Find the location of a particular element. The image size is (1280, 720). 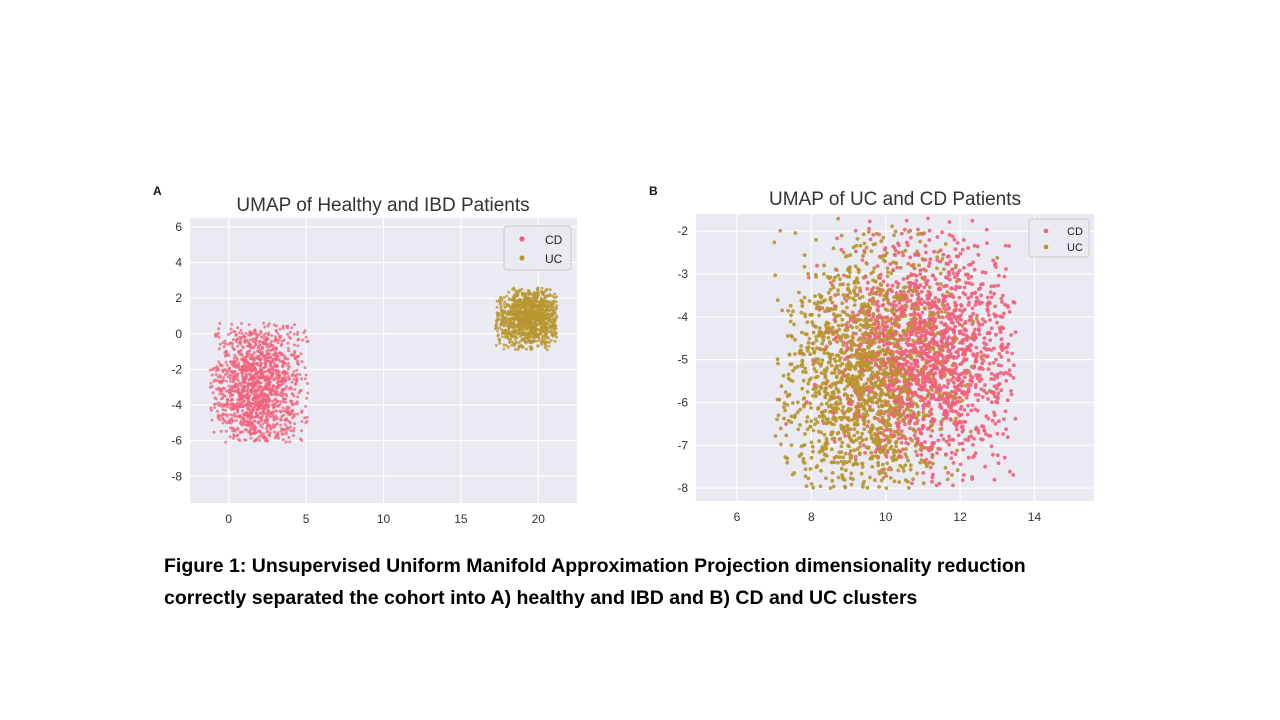

panel-a-legend-uc-marker is located at coordinates (522, 258).